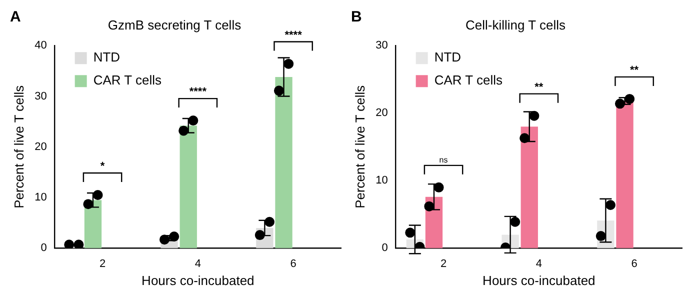 This screenshot has width=698, height=297. Describe the element at coordinates (175, 24) in the screenshot. I see `chart-title: GzmB secreting T cells` at that location.